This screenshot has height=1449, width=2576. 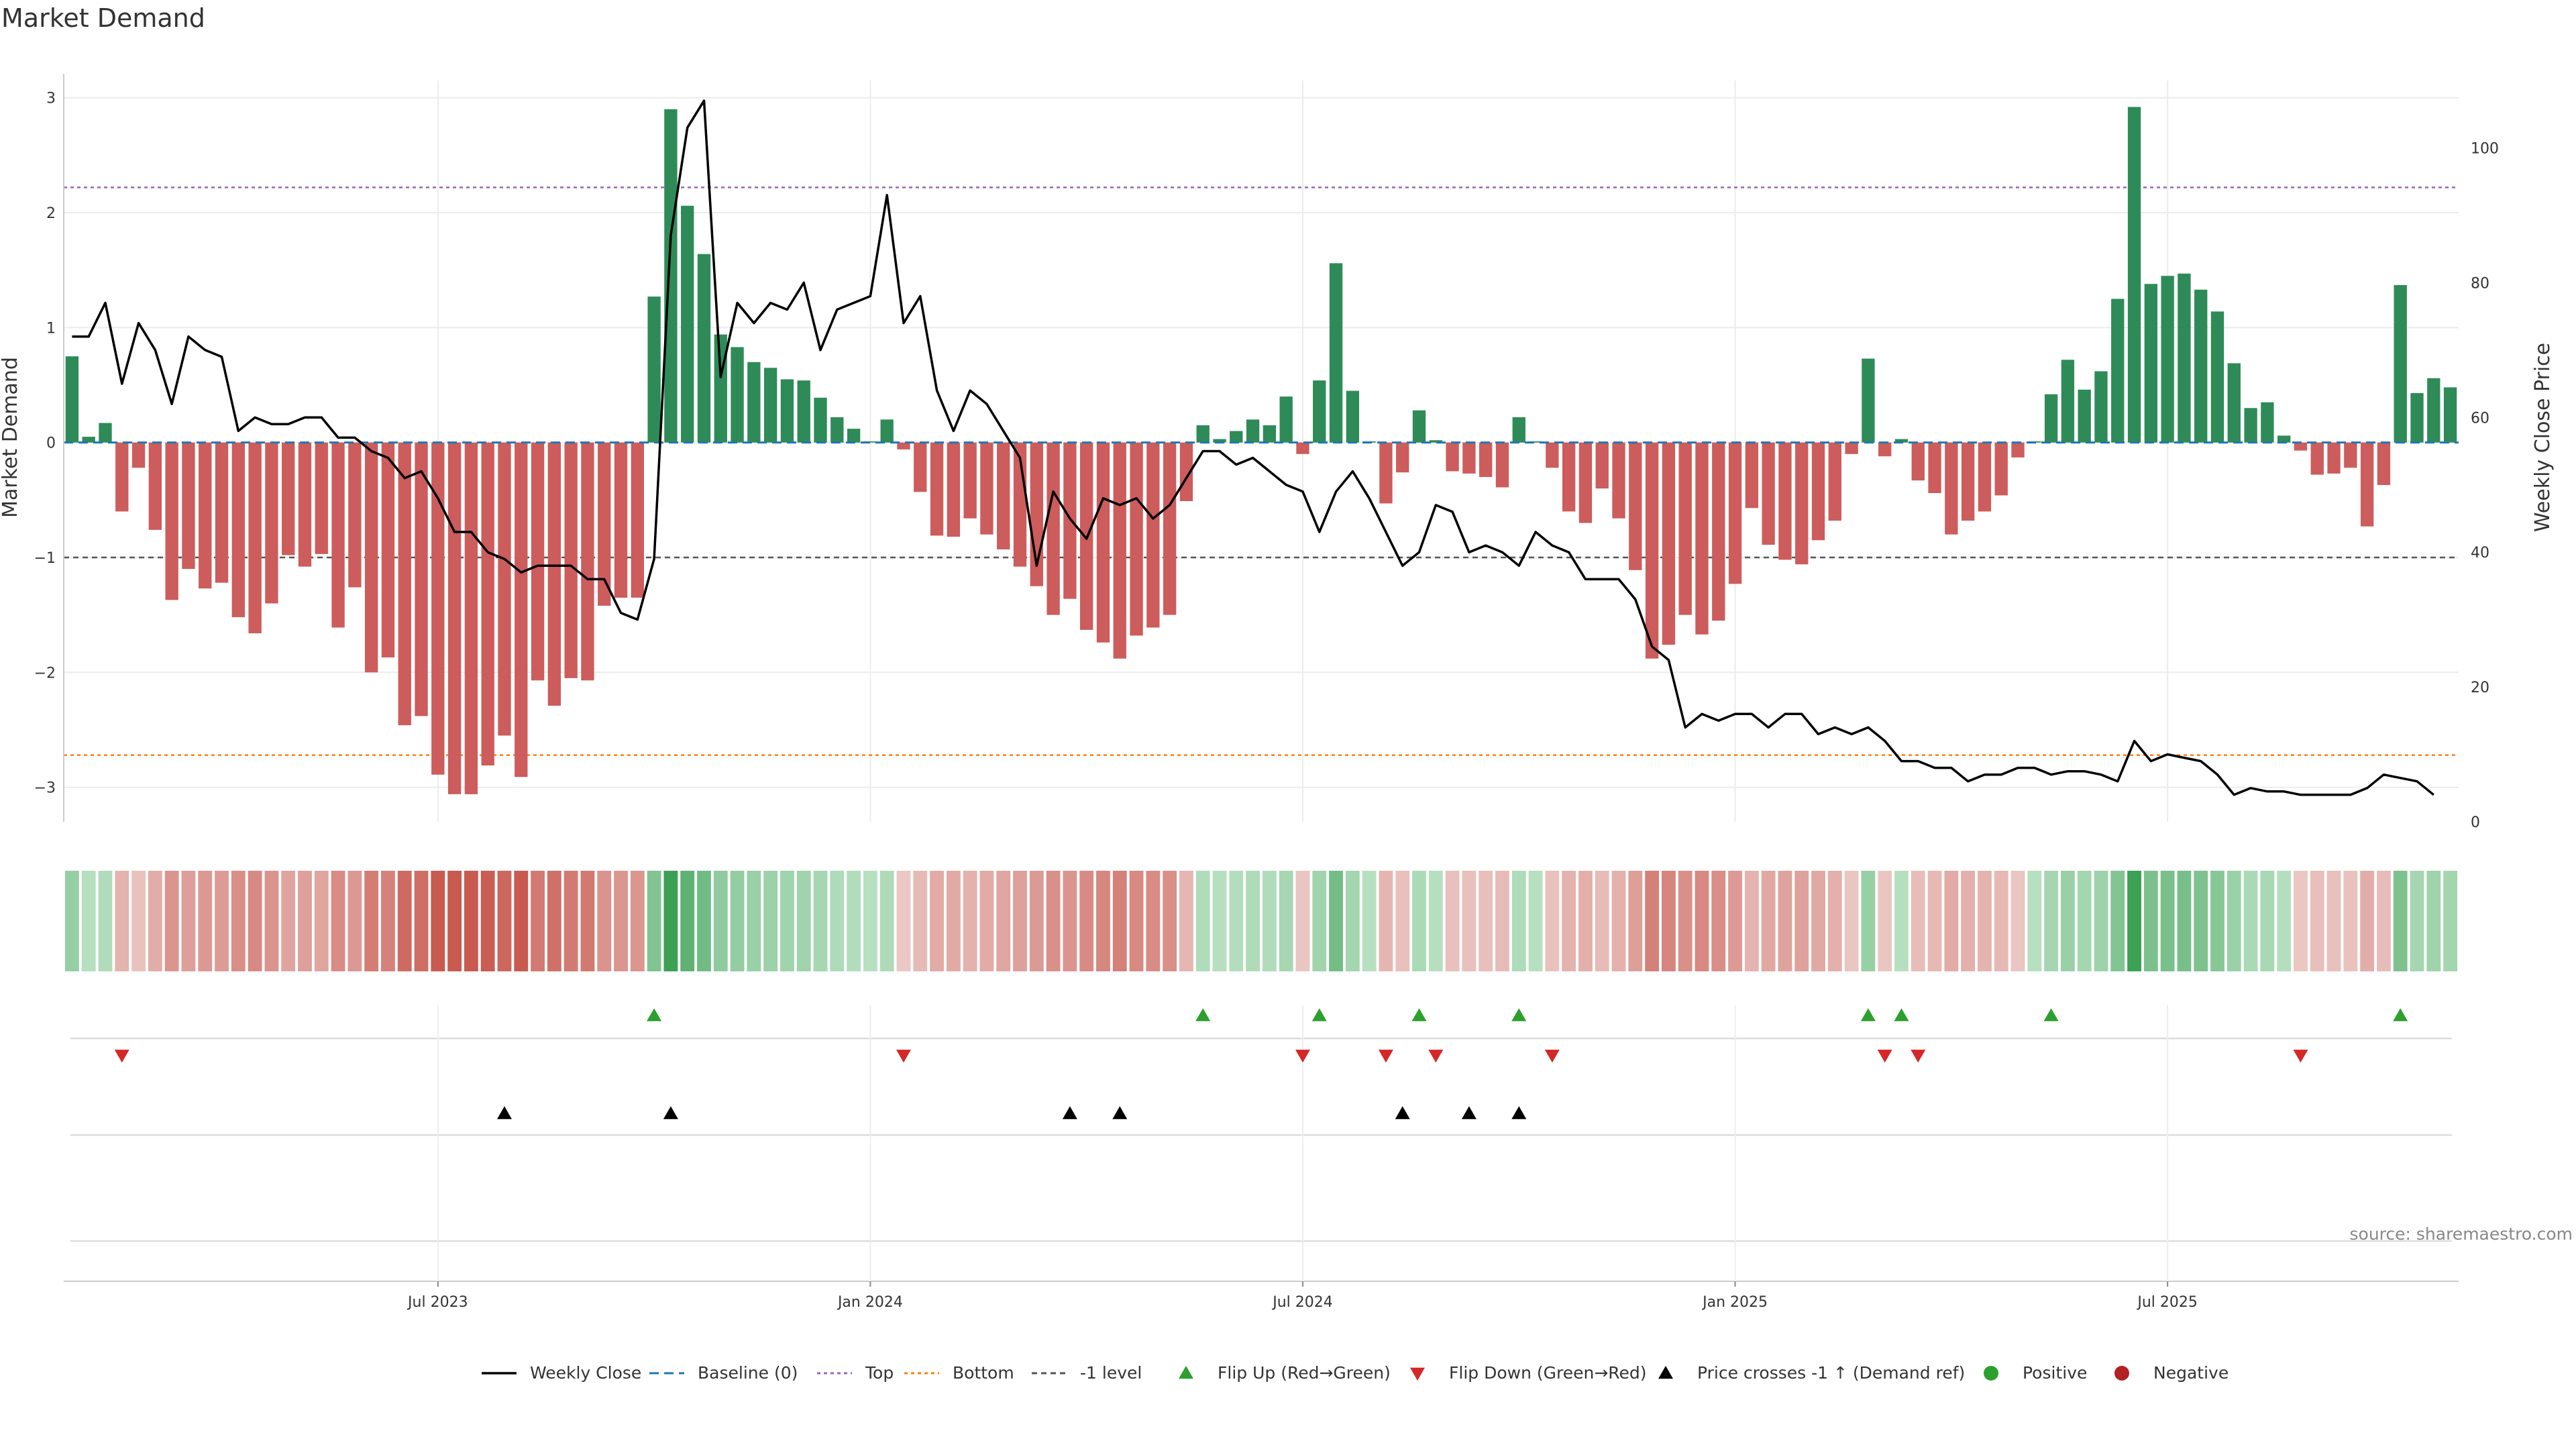 What do you see at coordinates (1831, 1373) in the screenshot?
I see `legend-label: Price crosses -1 ↑ (Demand ref)` at bounding box center [1831, 1373].